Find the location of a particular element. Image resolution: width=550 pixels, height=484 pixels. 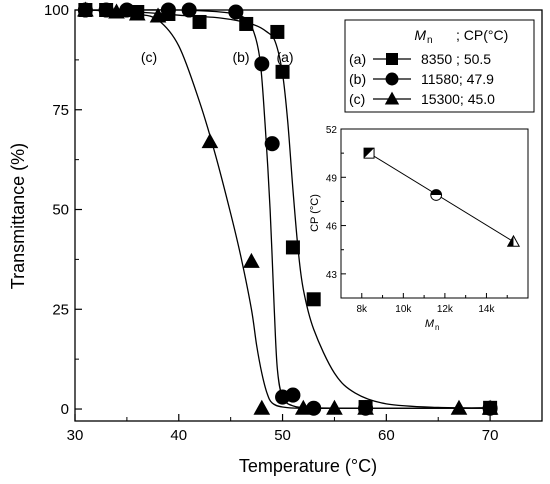

inset-x-tick-label-2: 12k is located at coordinates (445, 309).